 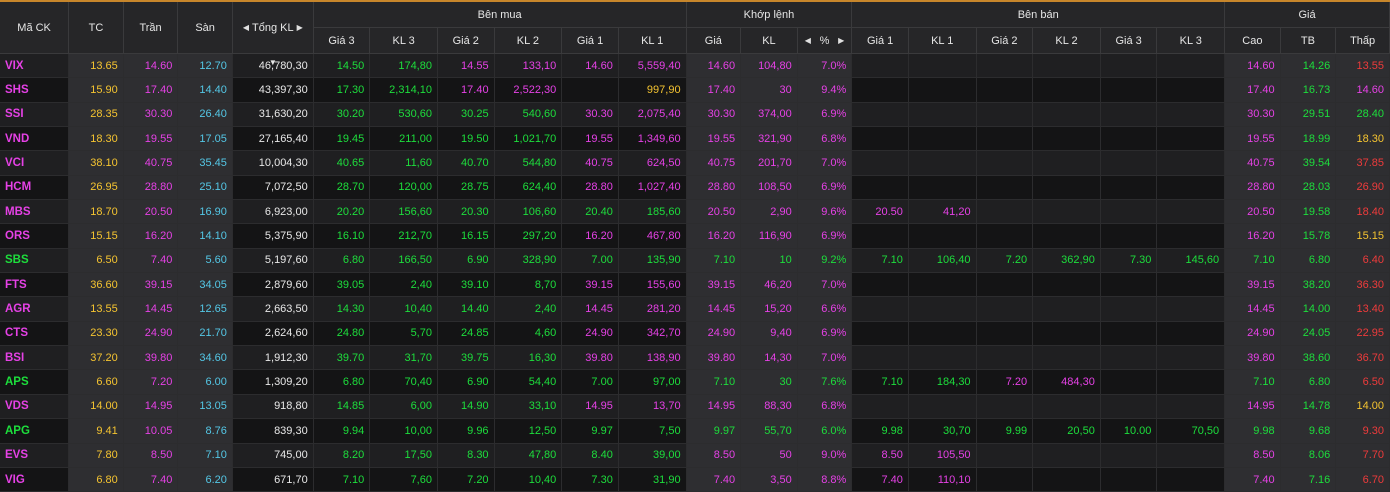 I want to click on sort-desc-icon: ▼, so click(x=272, y=62).